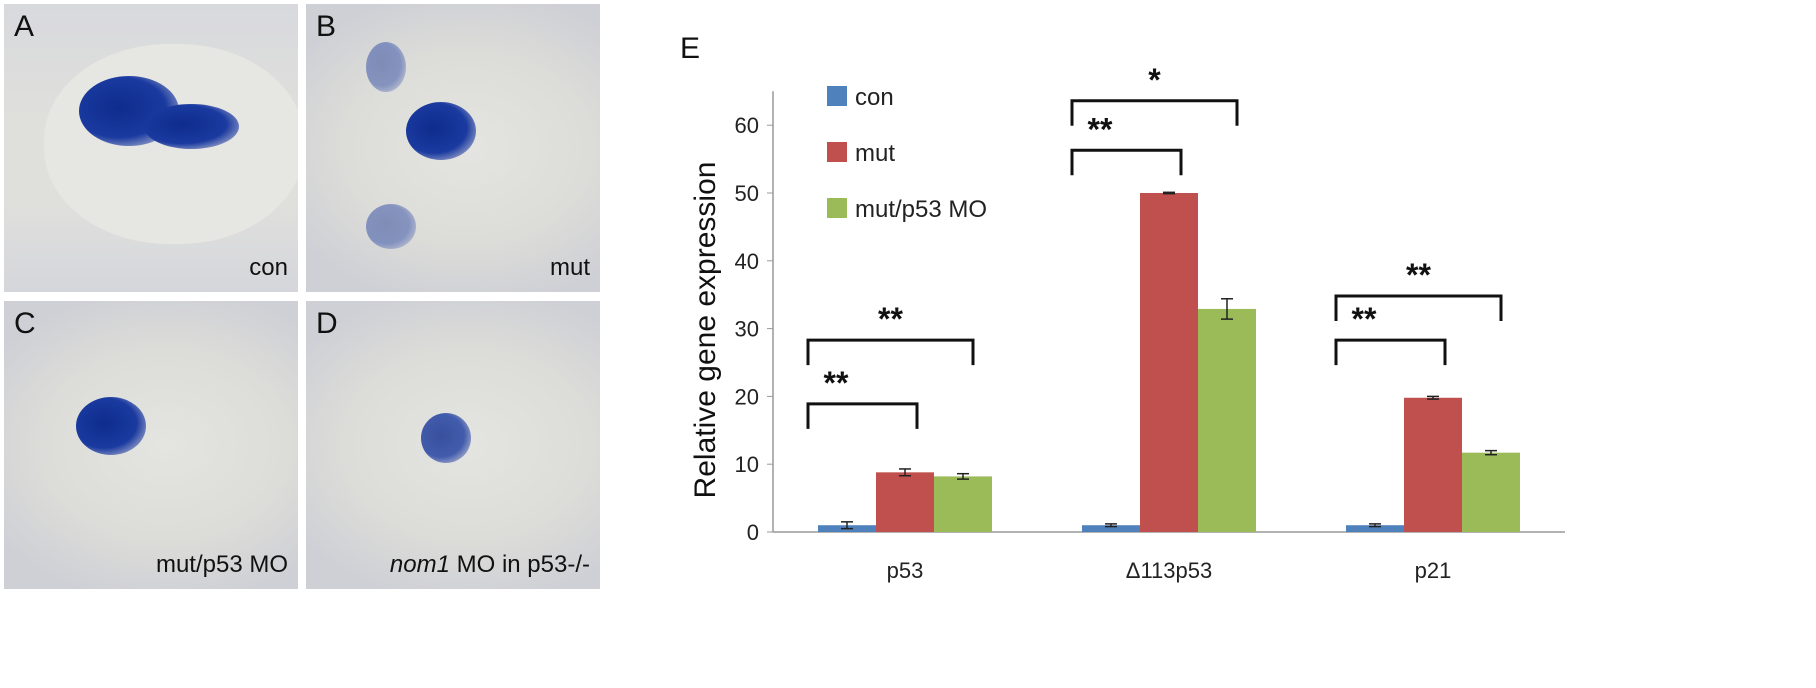  Describe the element at coordinates (747, 329) in the screenshot. I see `y-tick-label: 30` at that location.